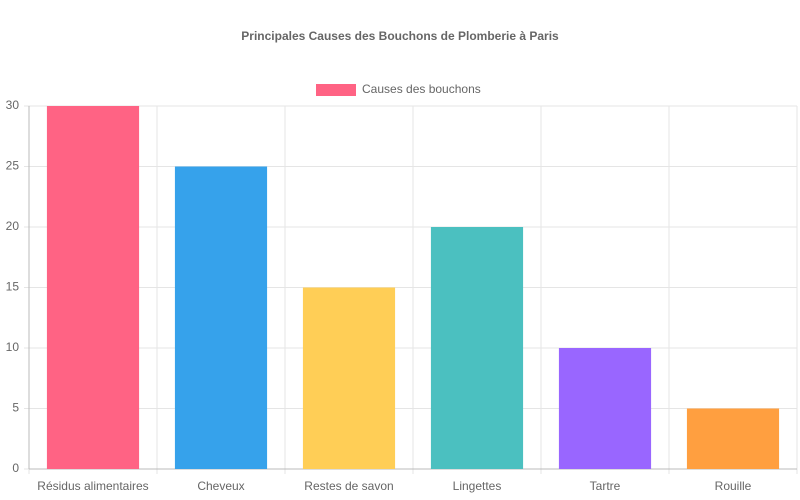 The height and width of the screenshot is (500, 800). Describe the element at coordinates (13, 105) in the screenshot. I see `y-tick-label: 30` at that location.